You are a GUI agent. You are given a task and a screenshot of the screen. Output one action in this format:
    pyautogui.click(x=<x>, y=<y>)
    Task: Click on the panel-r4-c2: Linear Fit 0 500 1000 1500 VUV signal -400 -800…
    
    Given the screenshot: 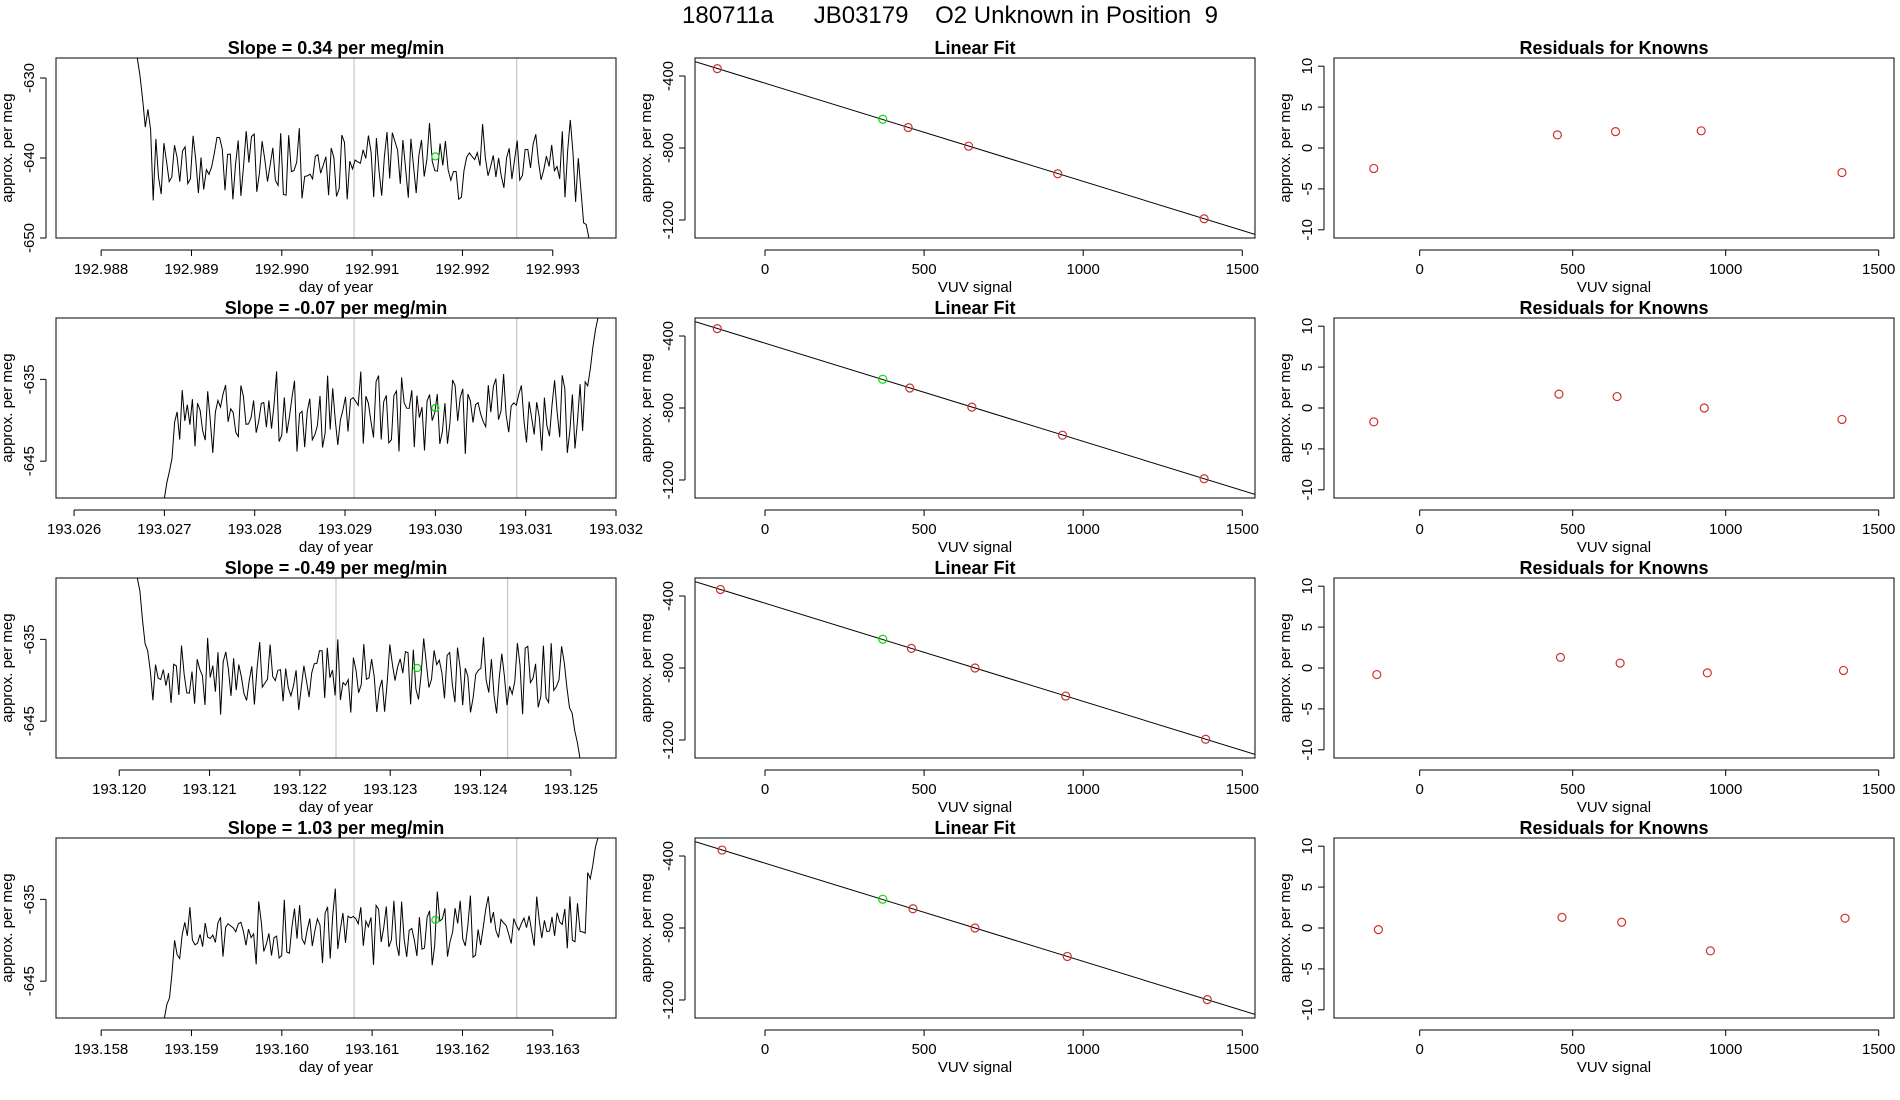 What is the action you would take?
    pyautogui.click(x=948, y=947)
    